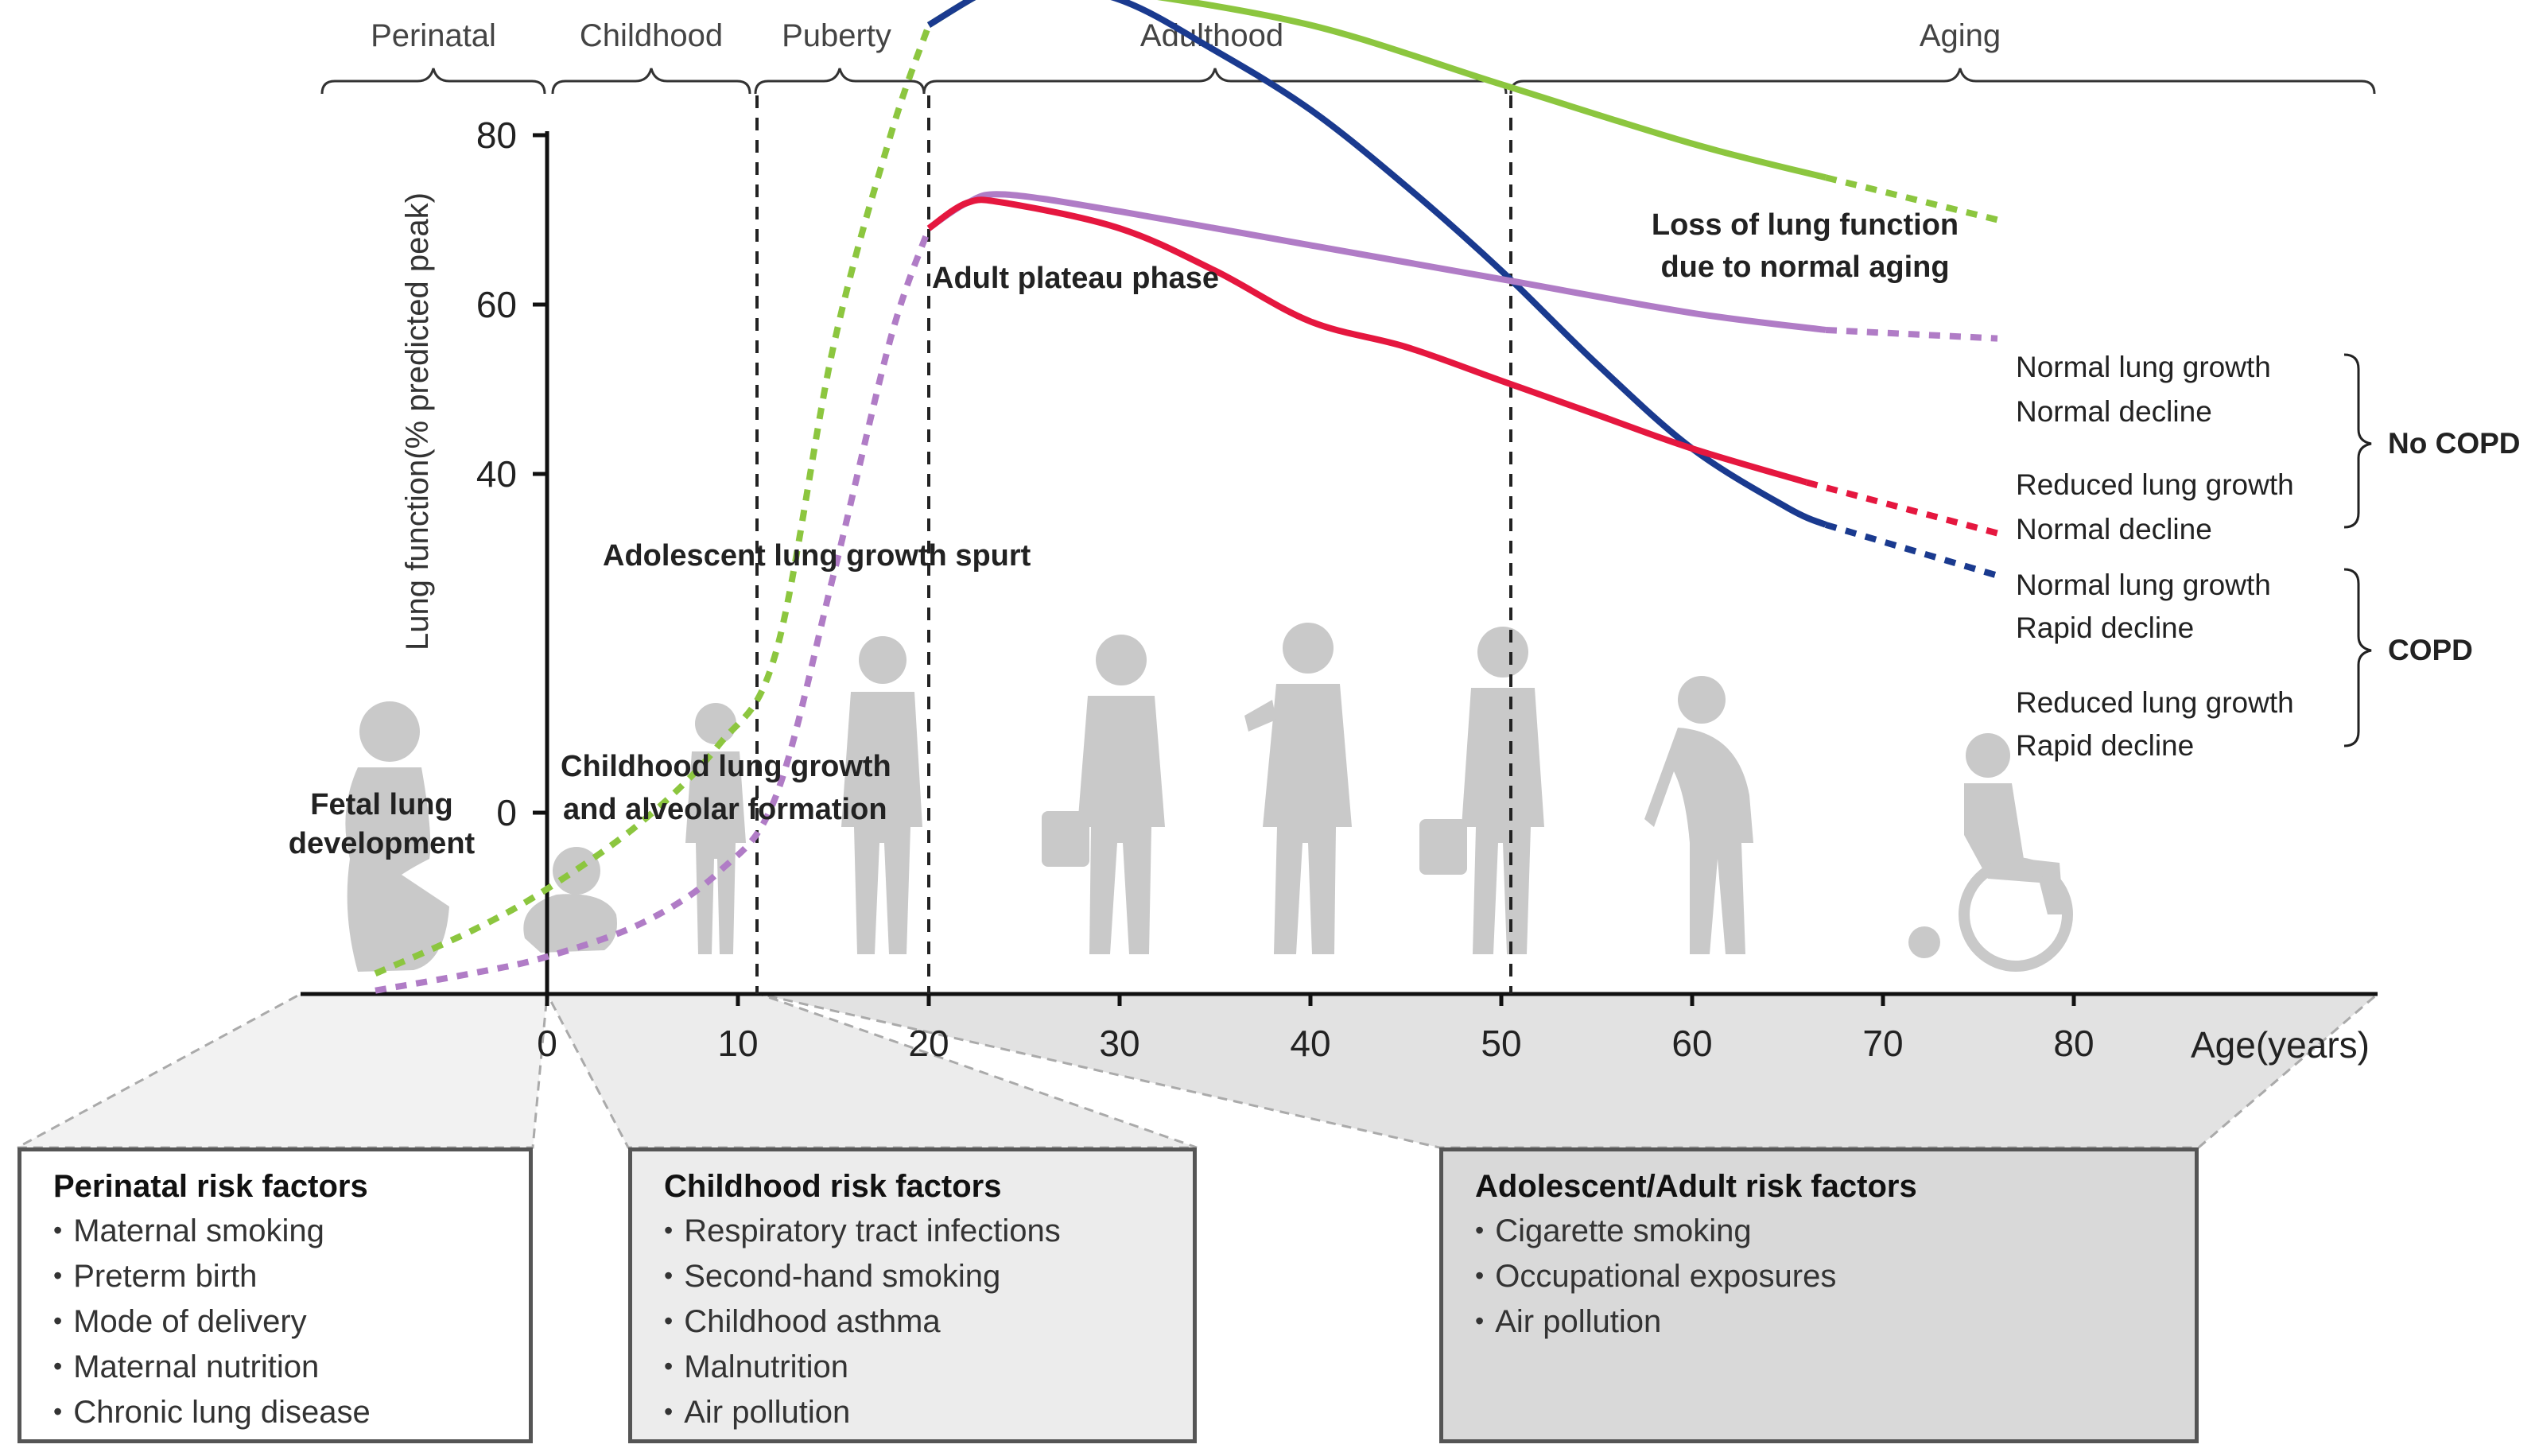 The height and width of the screenshot is (1456, 2539). What do you see at coordinates (1912, 334) in the screenshot?
I see `curve-purple-projection-dashed` at bounding box center [1912, 334].